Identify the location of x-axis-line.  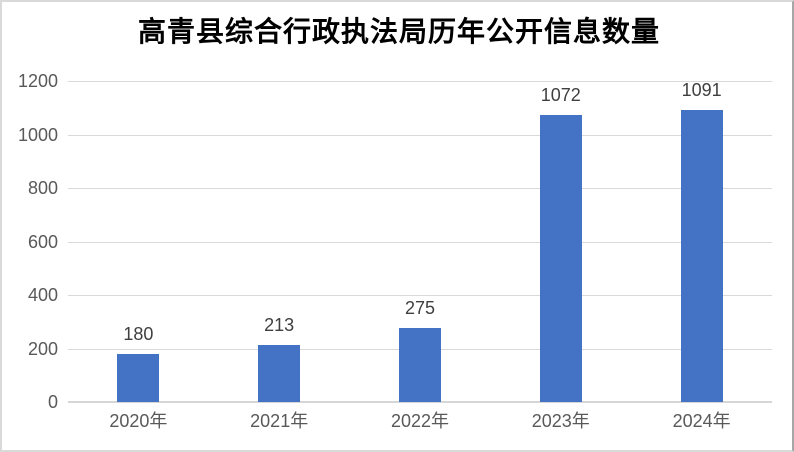
(420, 402).